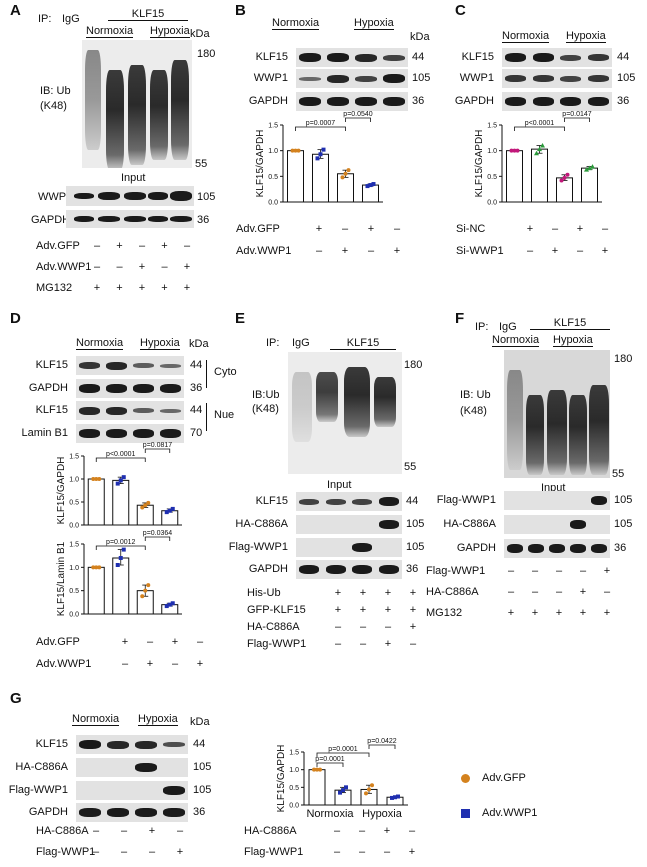 The height and width of the screenshot is (867, 647). I want to click on condition-label: Si-NC, so click(471, 229).